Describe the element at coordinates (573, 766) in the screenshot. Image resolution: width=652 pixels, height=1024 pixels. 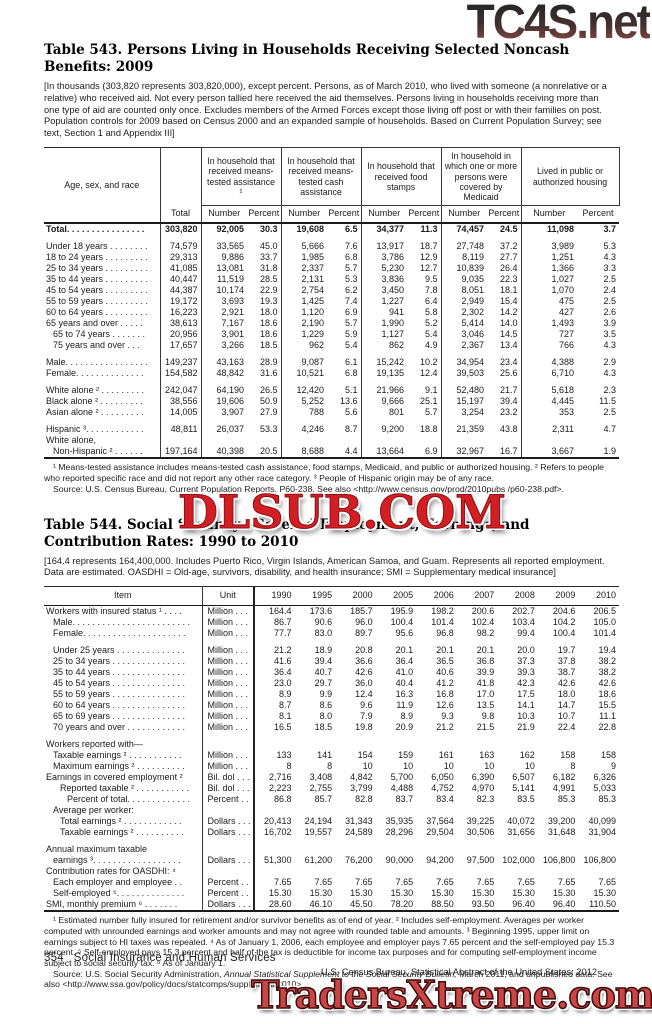
I see `cell-value: 8` at that location.